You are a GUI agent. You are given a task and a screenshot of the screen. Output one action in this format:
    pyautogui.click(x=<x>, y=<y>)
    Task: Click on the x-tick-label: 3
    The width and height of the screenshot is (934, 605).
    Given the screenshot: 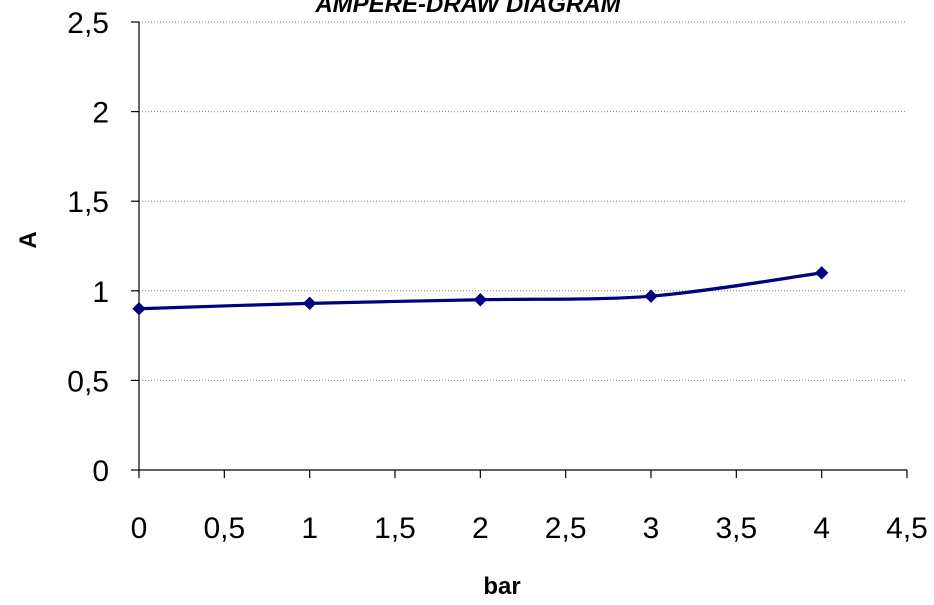 What is the action you would take?
    pyautogui.click(x=651, y=528)
    